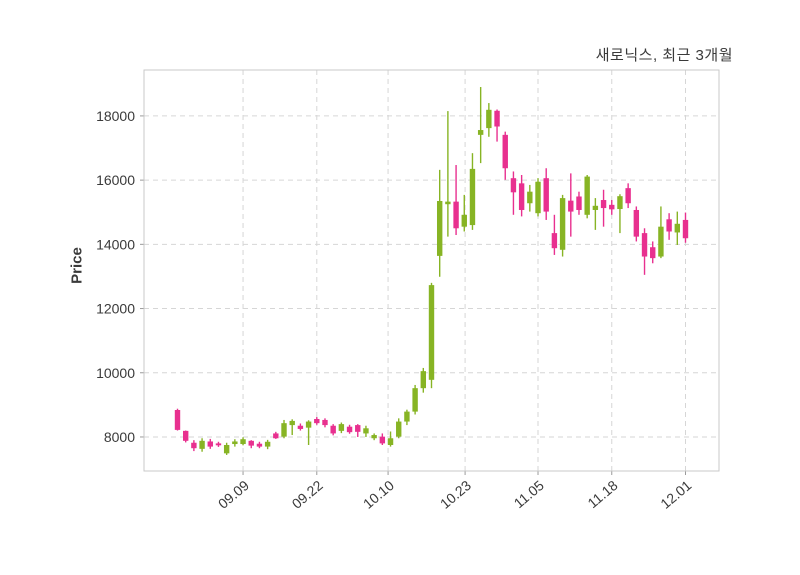  Describe the element at coordinates (529, 494) in the screenshot. I see `x-tick-label: 11.05` at that location.